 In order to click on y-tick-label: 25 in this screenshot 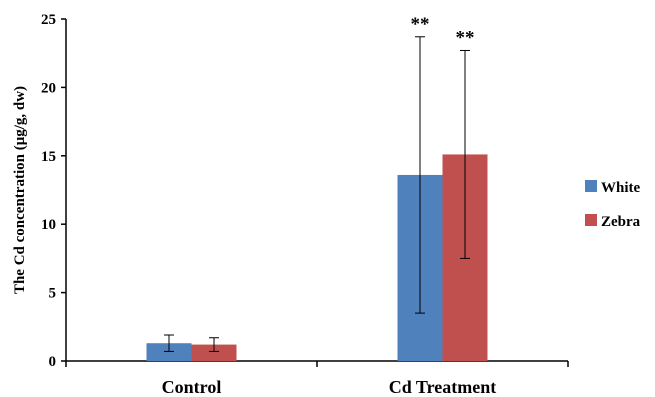, I will do `click(48, 20)`.